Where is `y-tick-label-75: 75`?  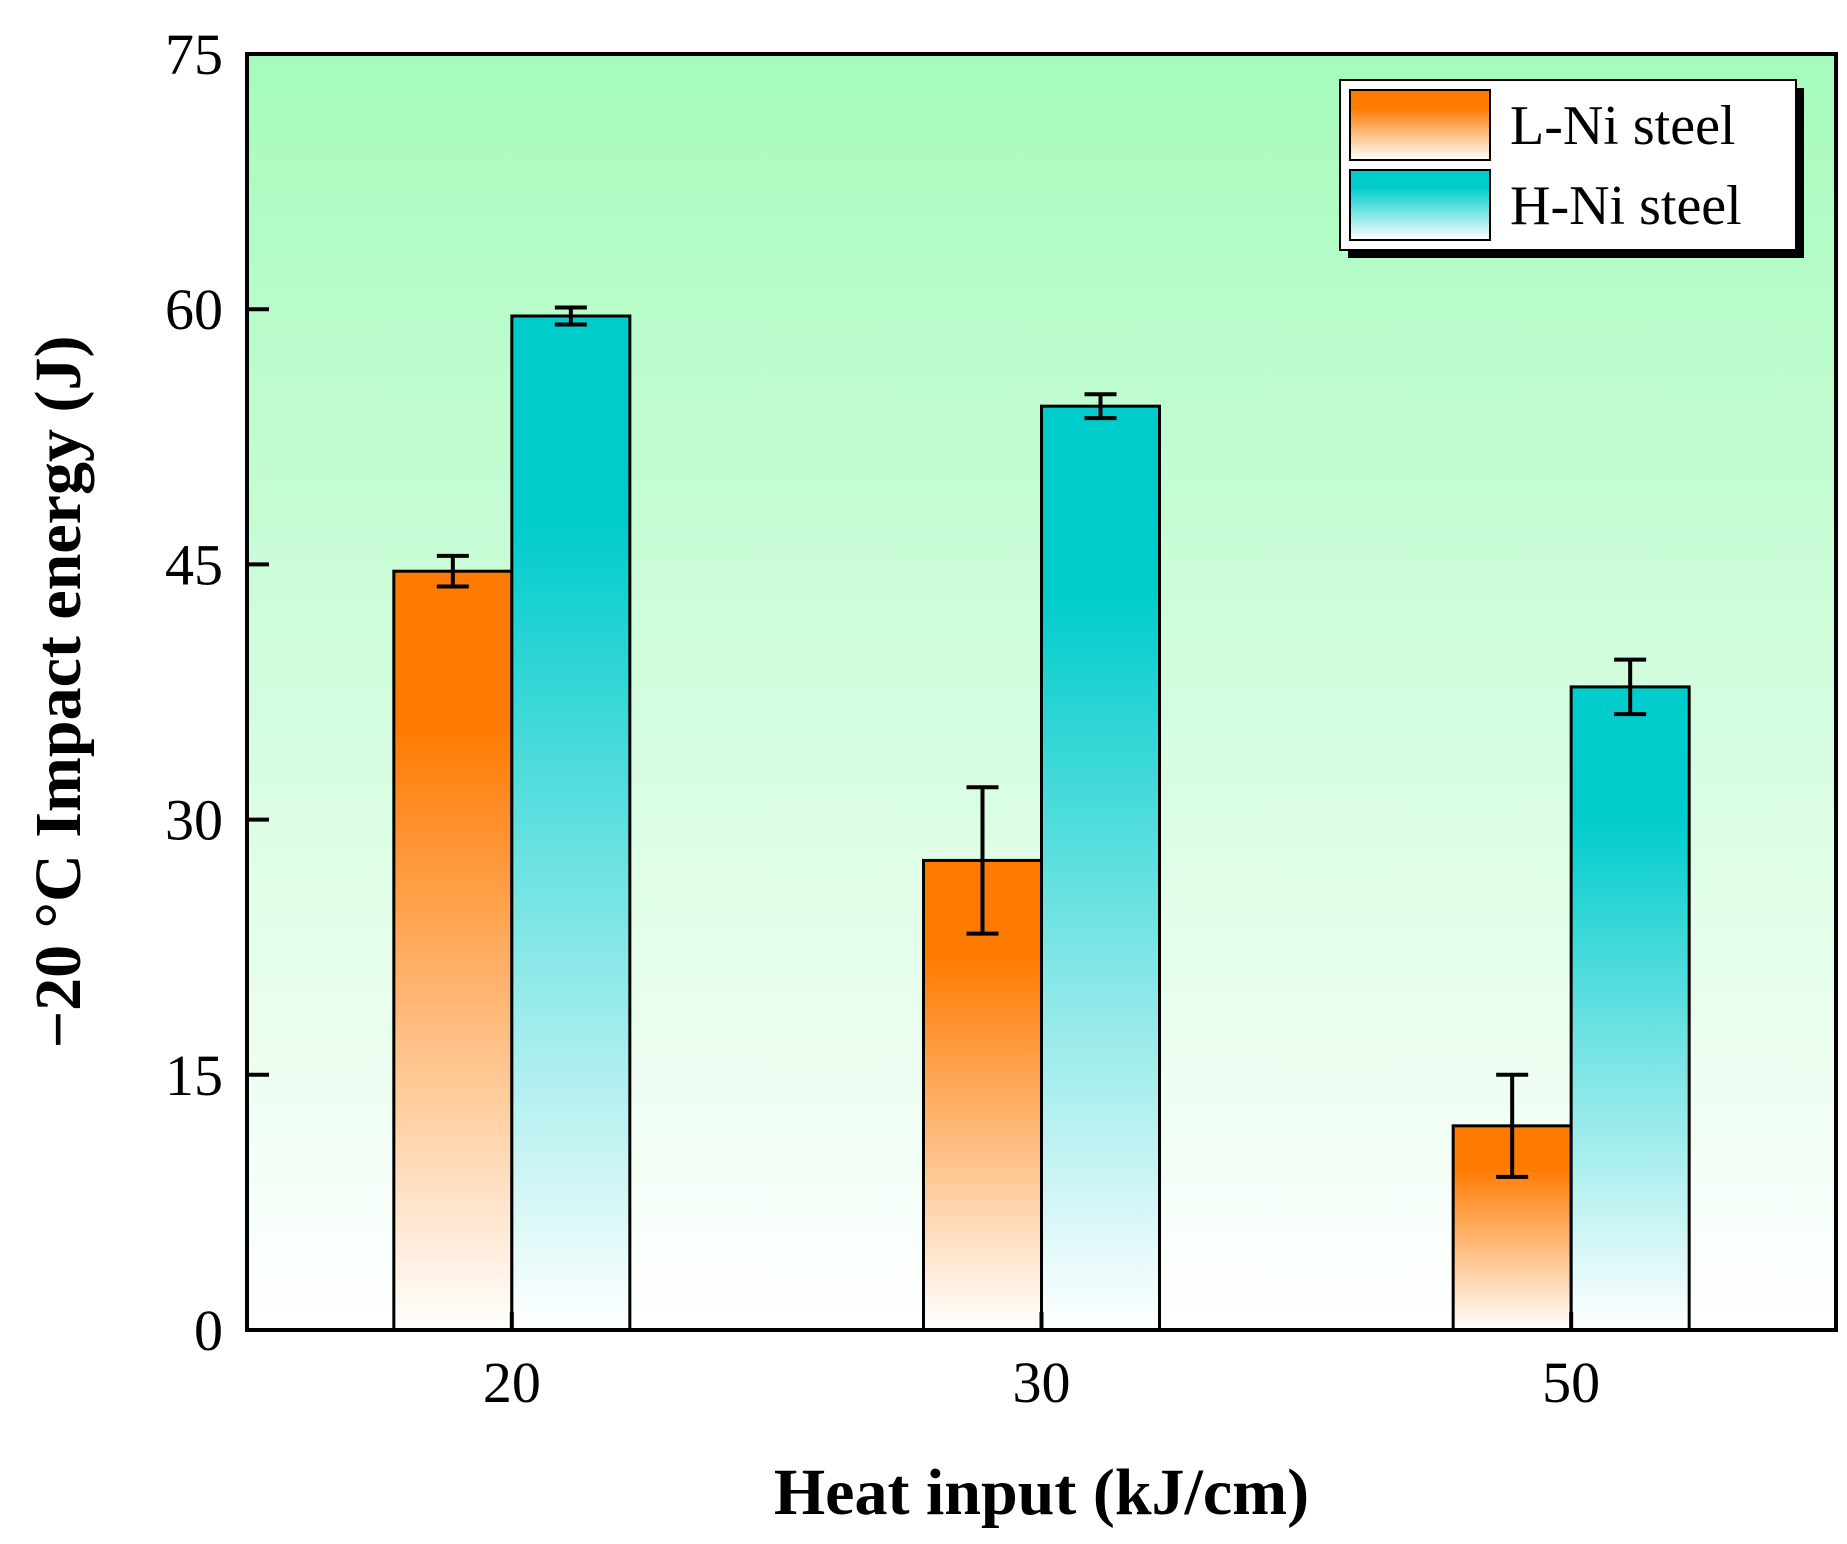
y-tick-label-75: 75 is located at coordinates (194, 54).